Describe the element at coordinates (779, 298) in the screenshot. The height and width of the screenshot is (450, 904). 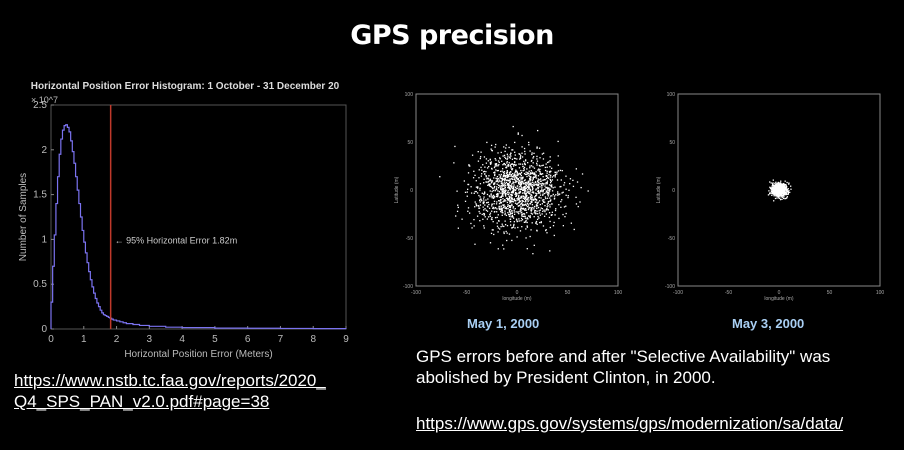
I see `scatter-after-x-axis-label: longitude (m)` at that location.